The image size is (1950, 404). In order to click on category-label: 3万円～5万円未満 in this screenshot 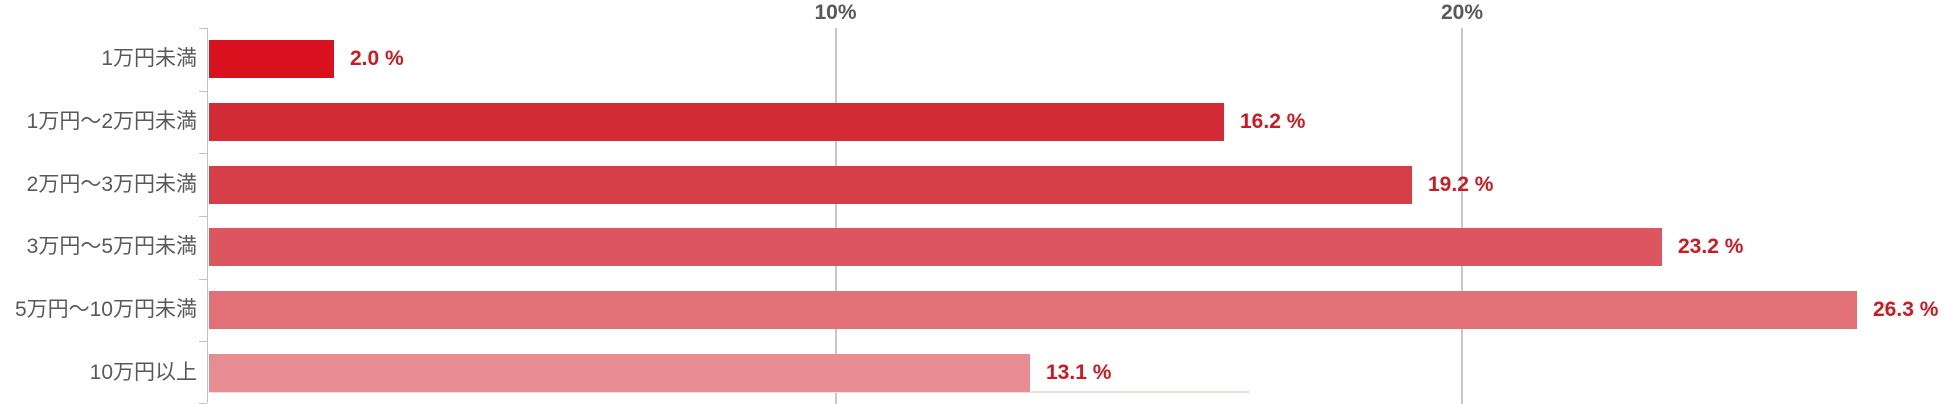, I will do `click(111, 246)`.